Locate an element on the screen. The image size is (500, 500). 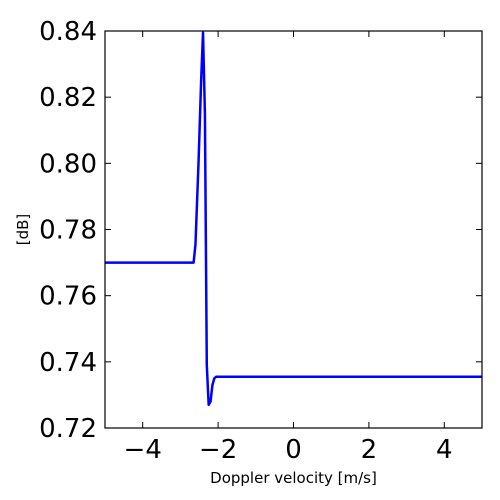
x-tick-label: 0 is located at coordinates (293, 450).